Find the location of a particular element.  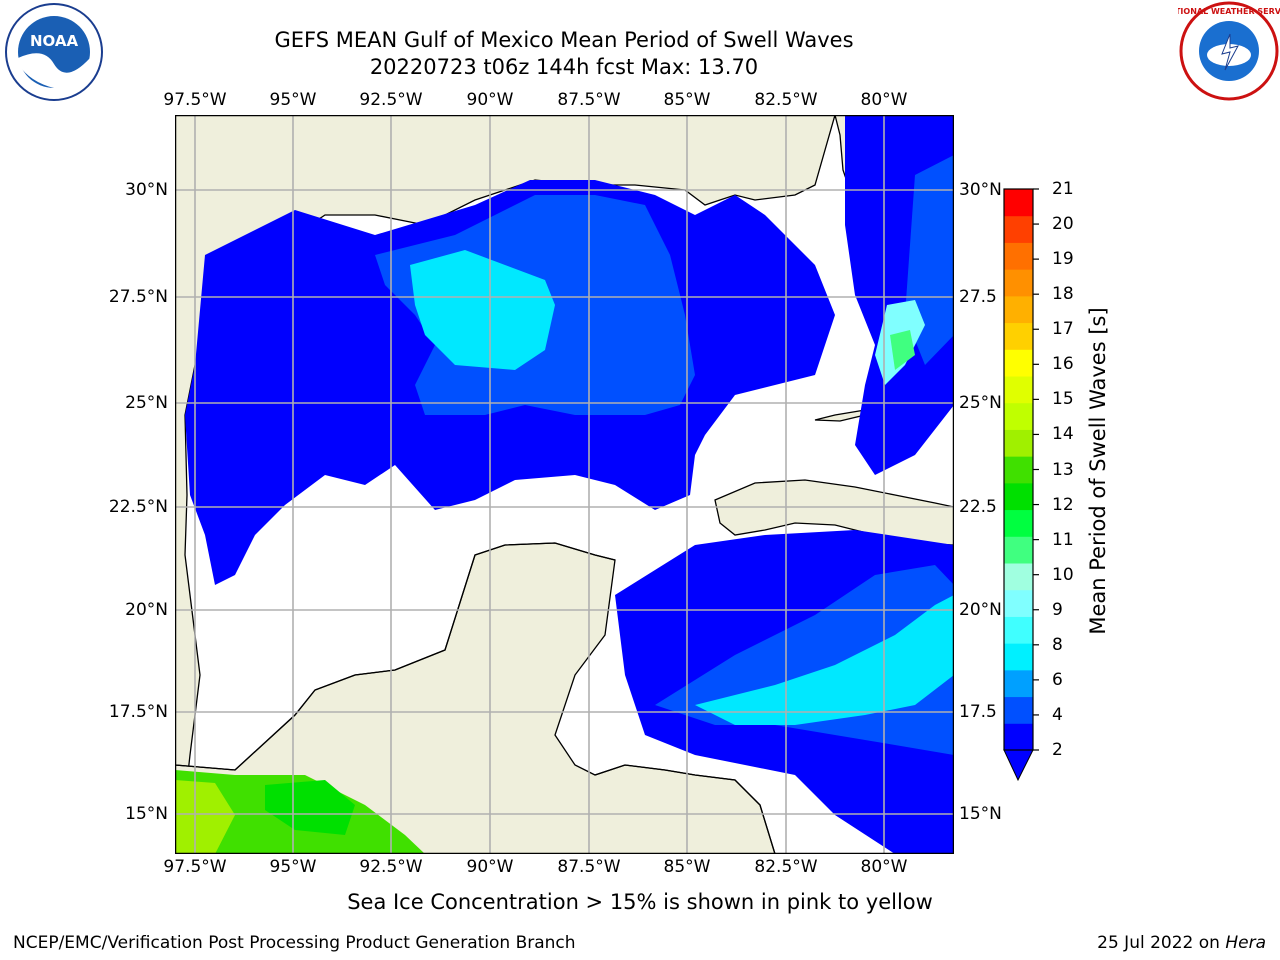

colorbar-tick-label: 13 is located at coordinates (1063, 469).